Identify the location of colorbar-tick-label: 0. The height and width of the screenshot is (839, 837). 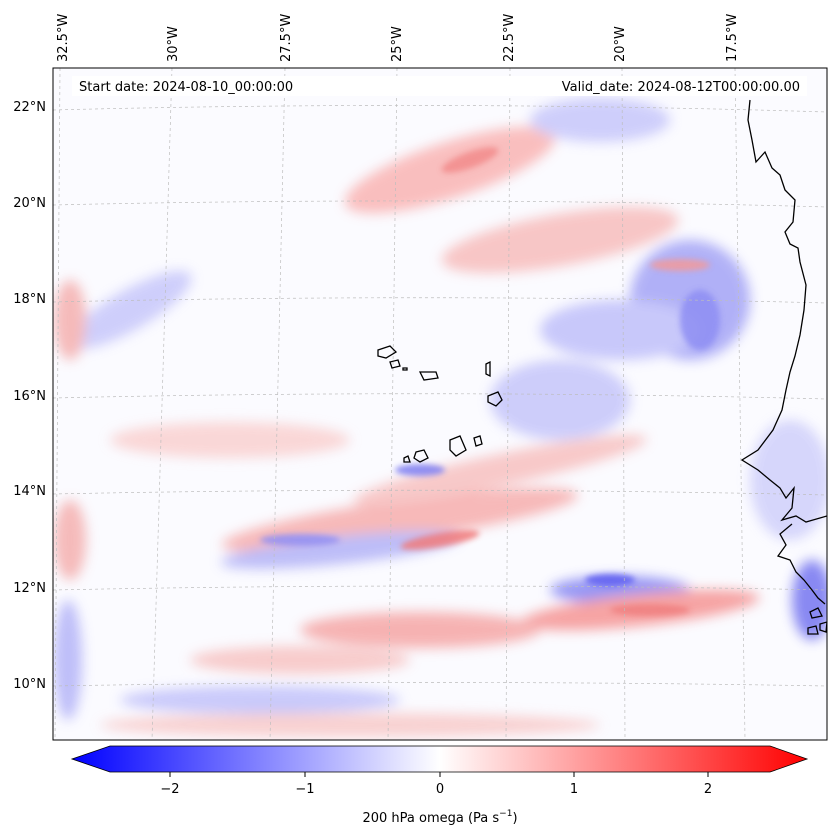
(440, 789).